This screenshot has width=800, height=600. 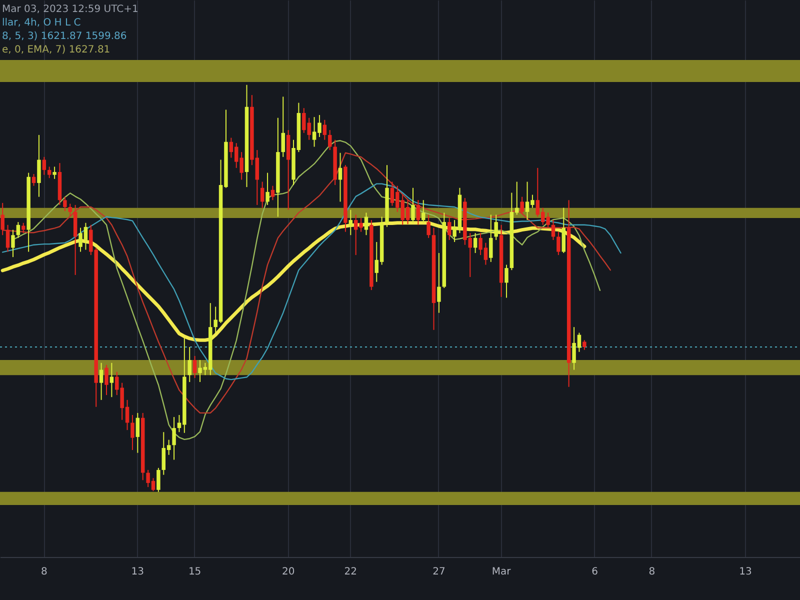 I want to click on text: Mar 03, 2023 12:59 UTC+1, so click(x=70, y=9).